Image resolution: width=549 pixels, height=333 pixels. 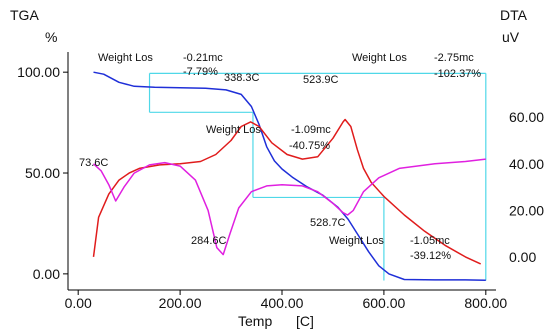 What do you see at coordinates (526, 164) in the screenshot?
I see `right-tick-label-3: 40.00` at bounding box center [526, 164].